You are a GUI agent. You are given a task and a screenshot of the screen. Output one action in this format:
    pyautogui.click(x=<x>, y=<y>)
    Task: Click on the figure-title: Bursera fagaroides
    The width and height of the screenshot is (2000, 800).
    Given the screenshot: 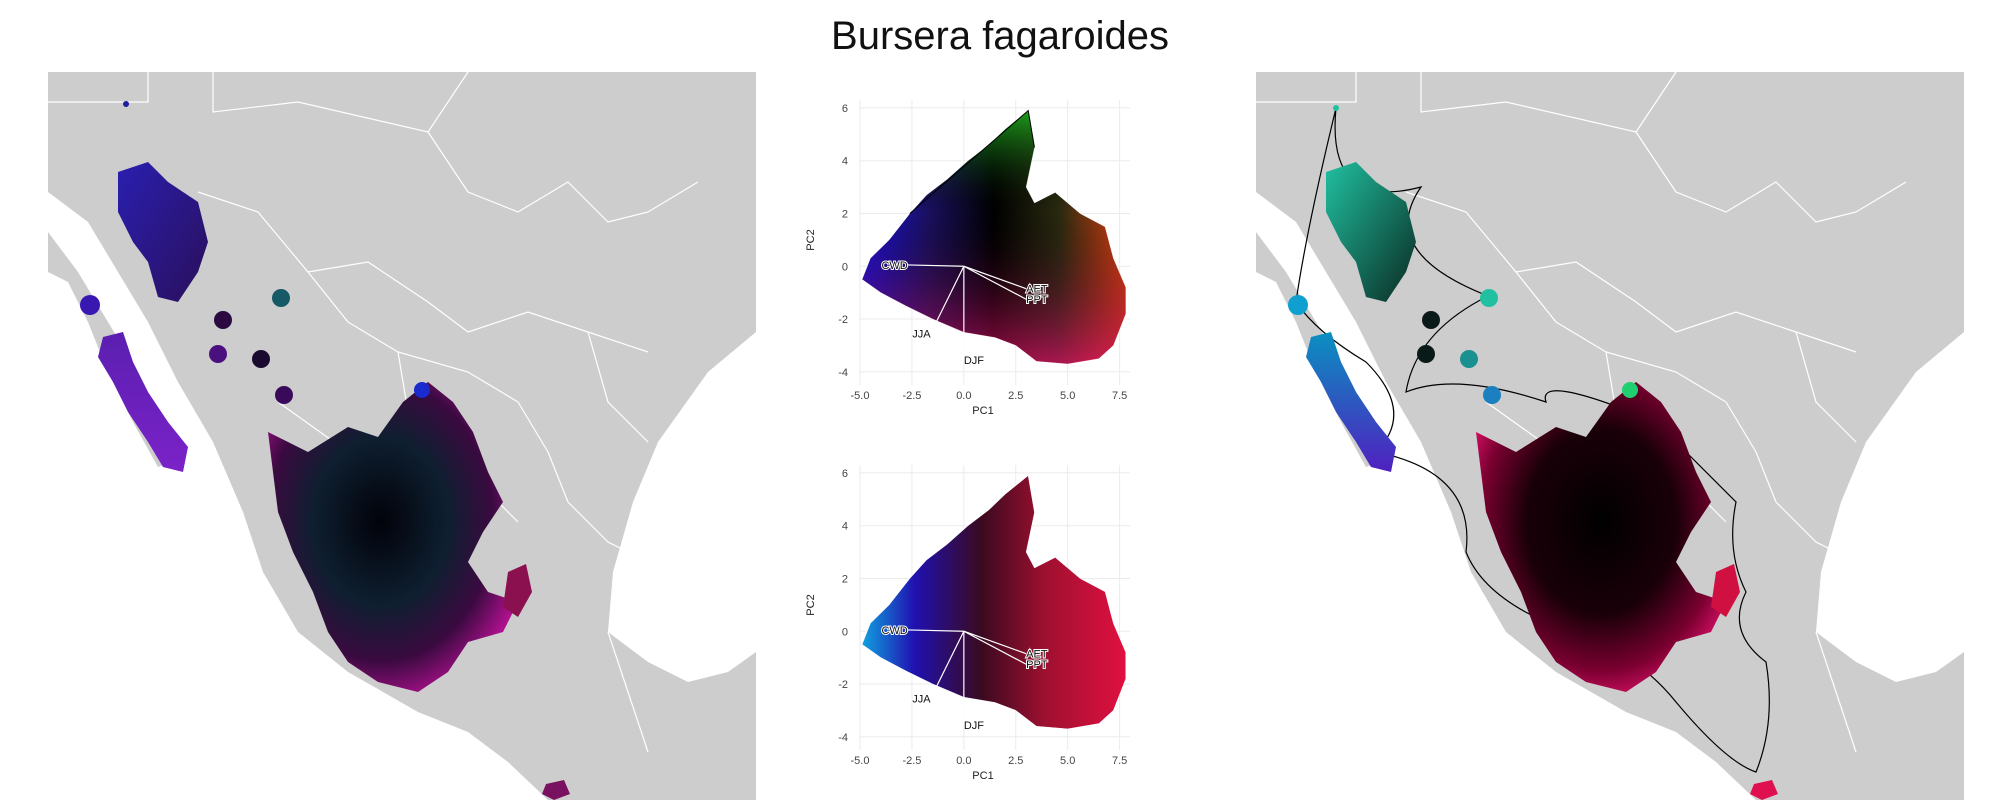 What is the action you would take?
    pyautogui.click(x=1000, y=36)
    